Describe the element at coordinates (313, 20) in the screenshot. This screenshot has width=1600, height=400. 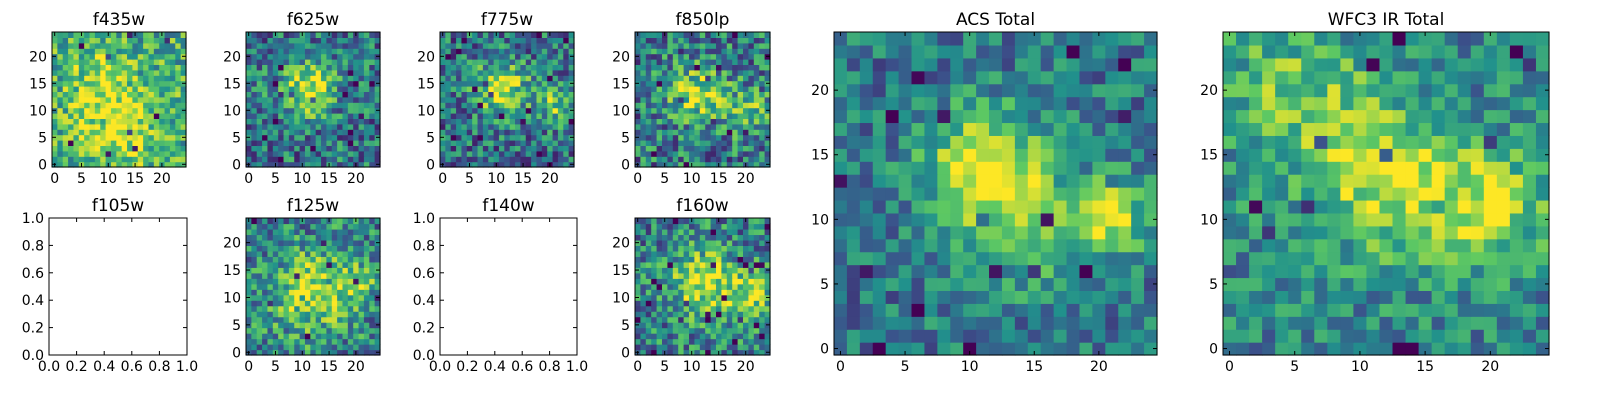
I see `panel-title: f625w` at that location.